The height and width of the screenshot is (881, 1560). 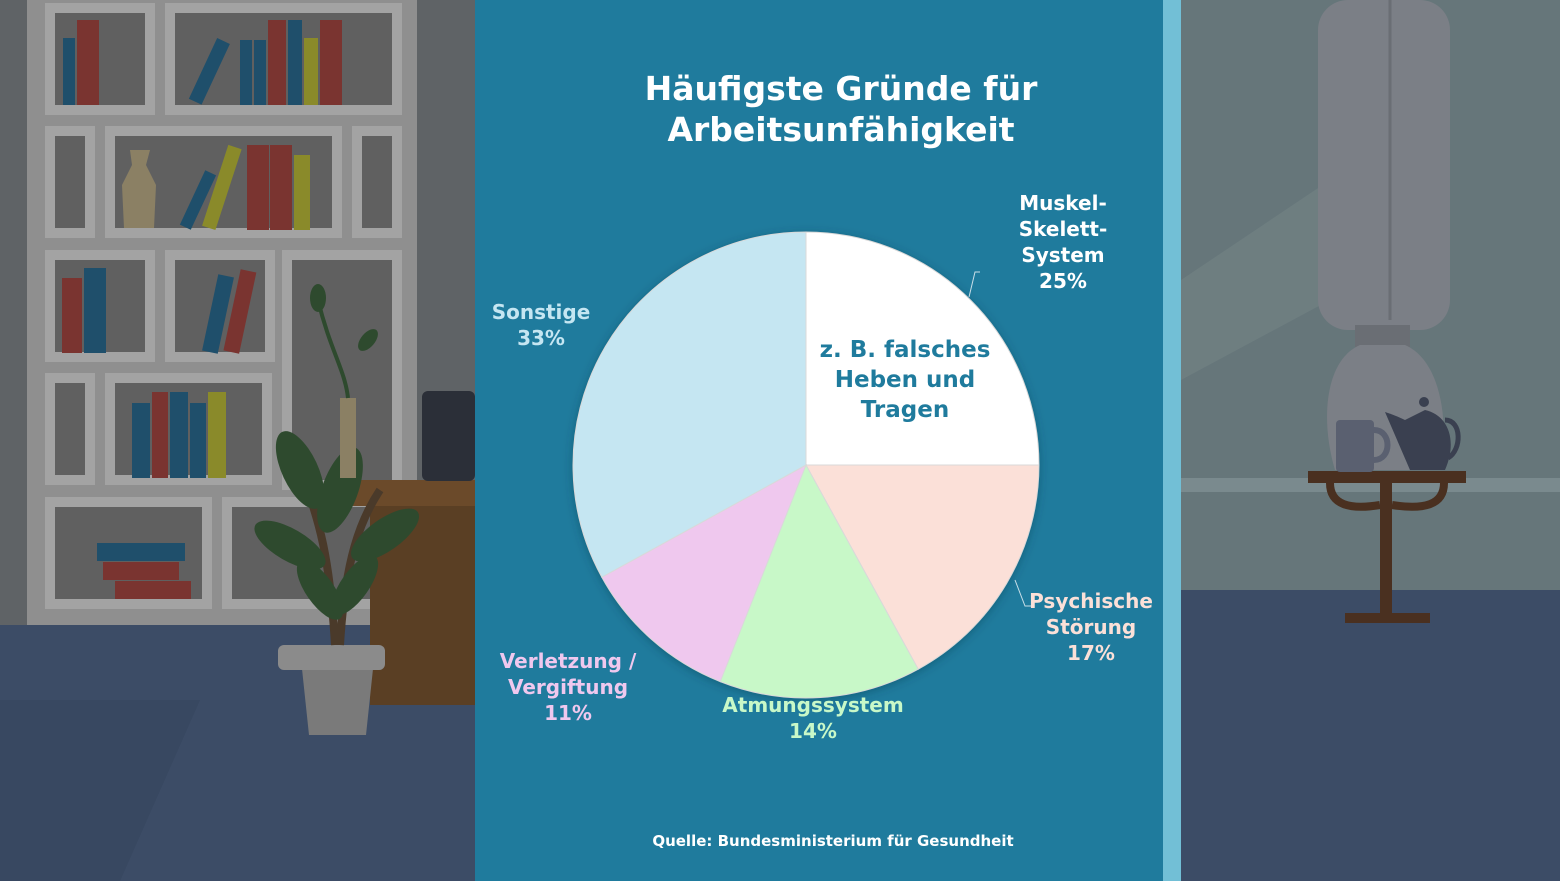 I want to click on slice-label-atmungssystem: Atmungssystem 14%, so click(x=812, y=718).